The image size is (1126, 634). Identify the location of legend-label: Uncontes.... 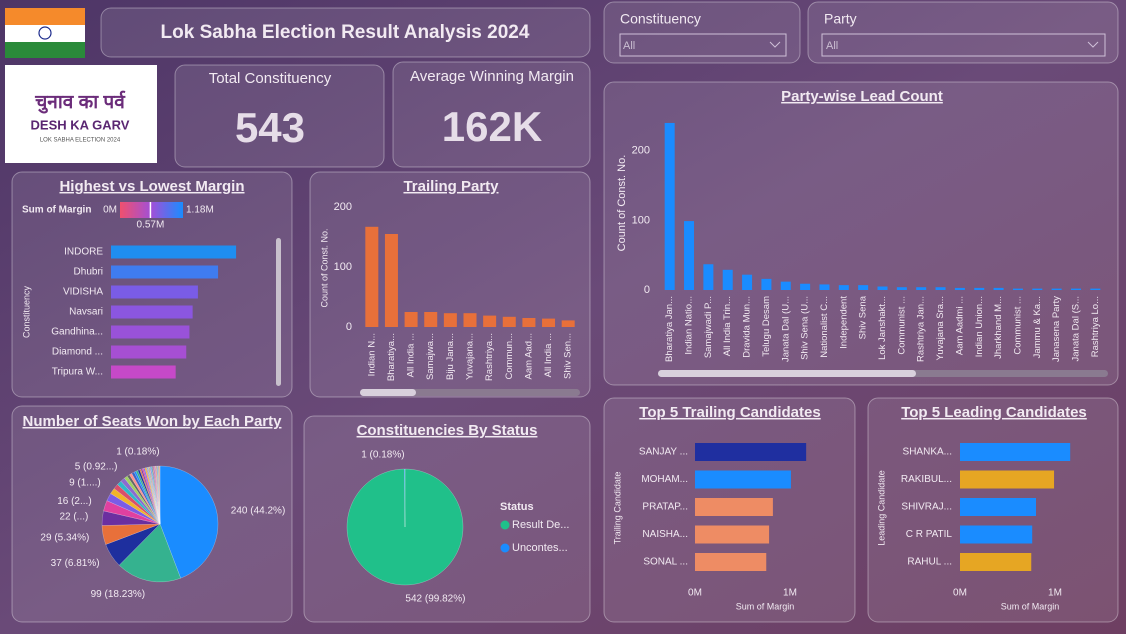
(540, 548).